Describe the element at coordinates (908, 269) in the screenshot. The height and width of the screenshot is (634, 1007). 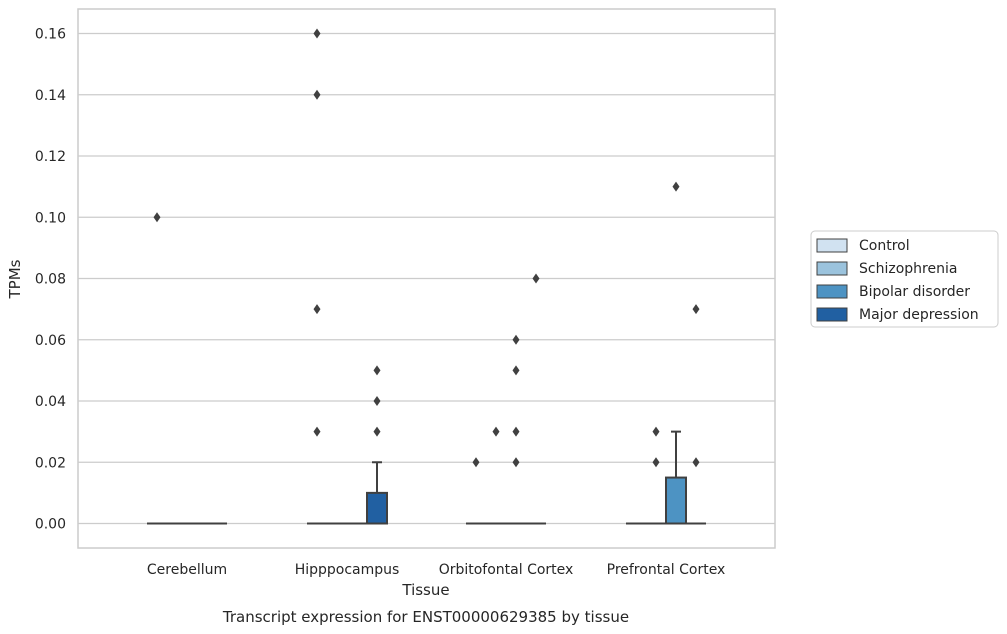
I see `legend-label: Schizophrenia` at that location.